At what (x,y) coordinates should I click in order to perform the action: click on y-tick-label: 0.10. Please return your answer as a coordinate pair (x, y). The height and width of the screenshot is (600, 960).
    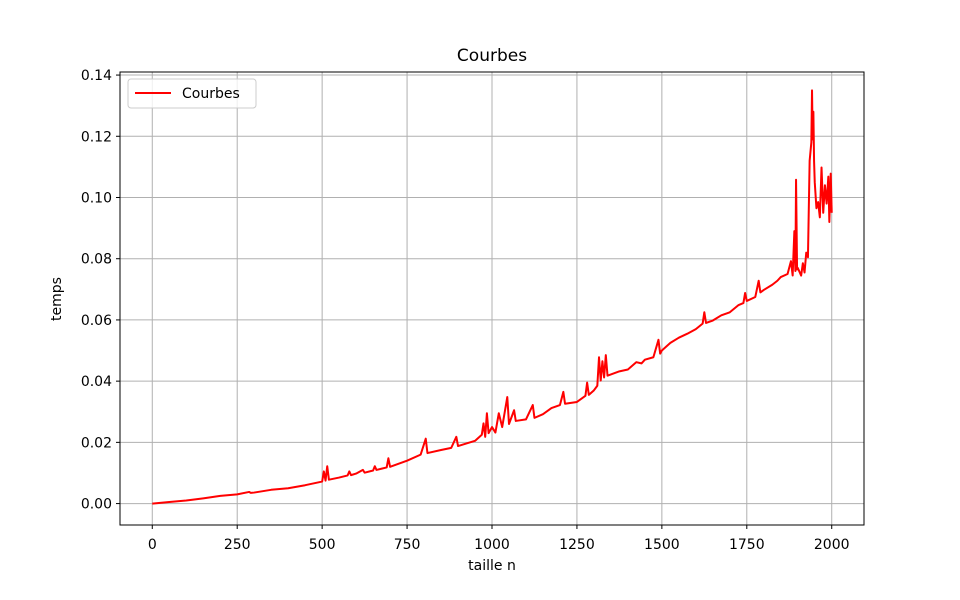
    Looking at the image, I should click on (96, 198).